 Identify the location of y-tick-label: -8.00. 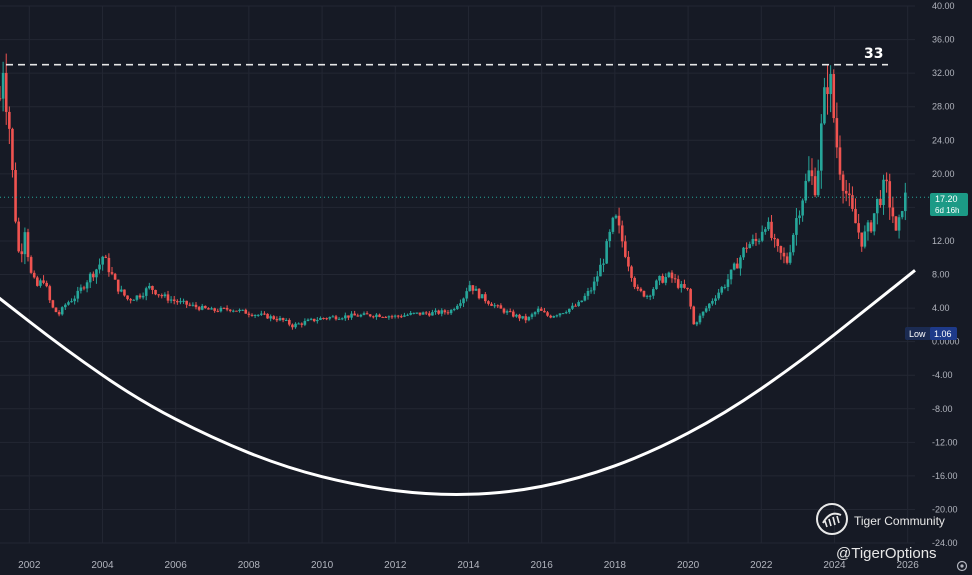
(942, 409).